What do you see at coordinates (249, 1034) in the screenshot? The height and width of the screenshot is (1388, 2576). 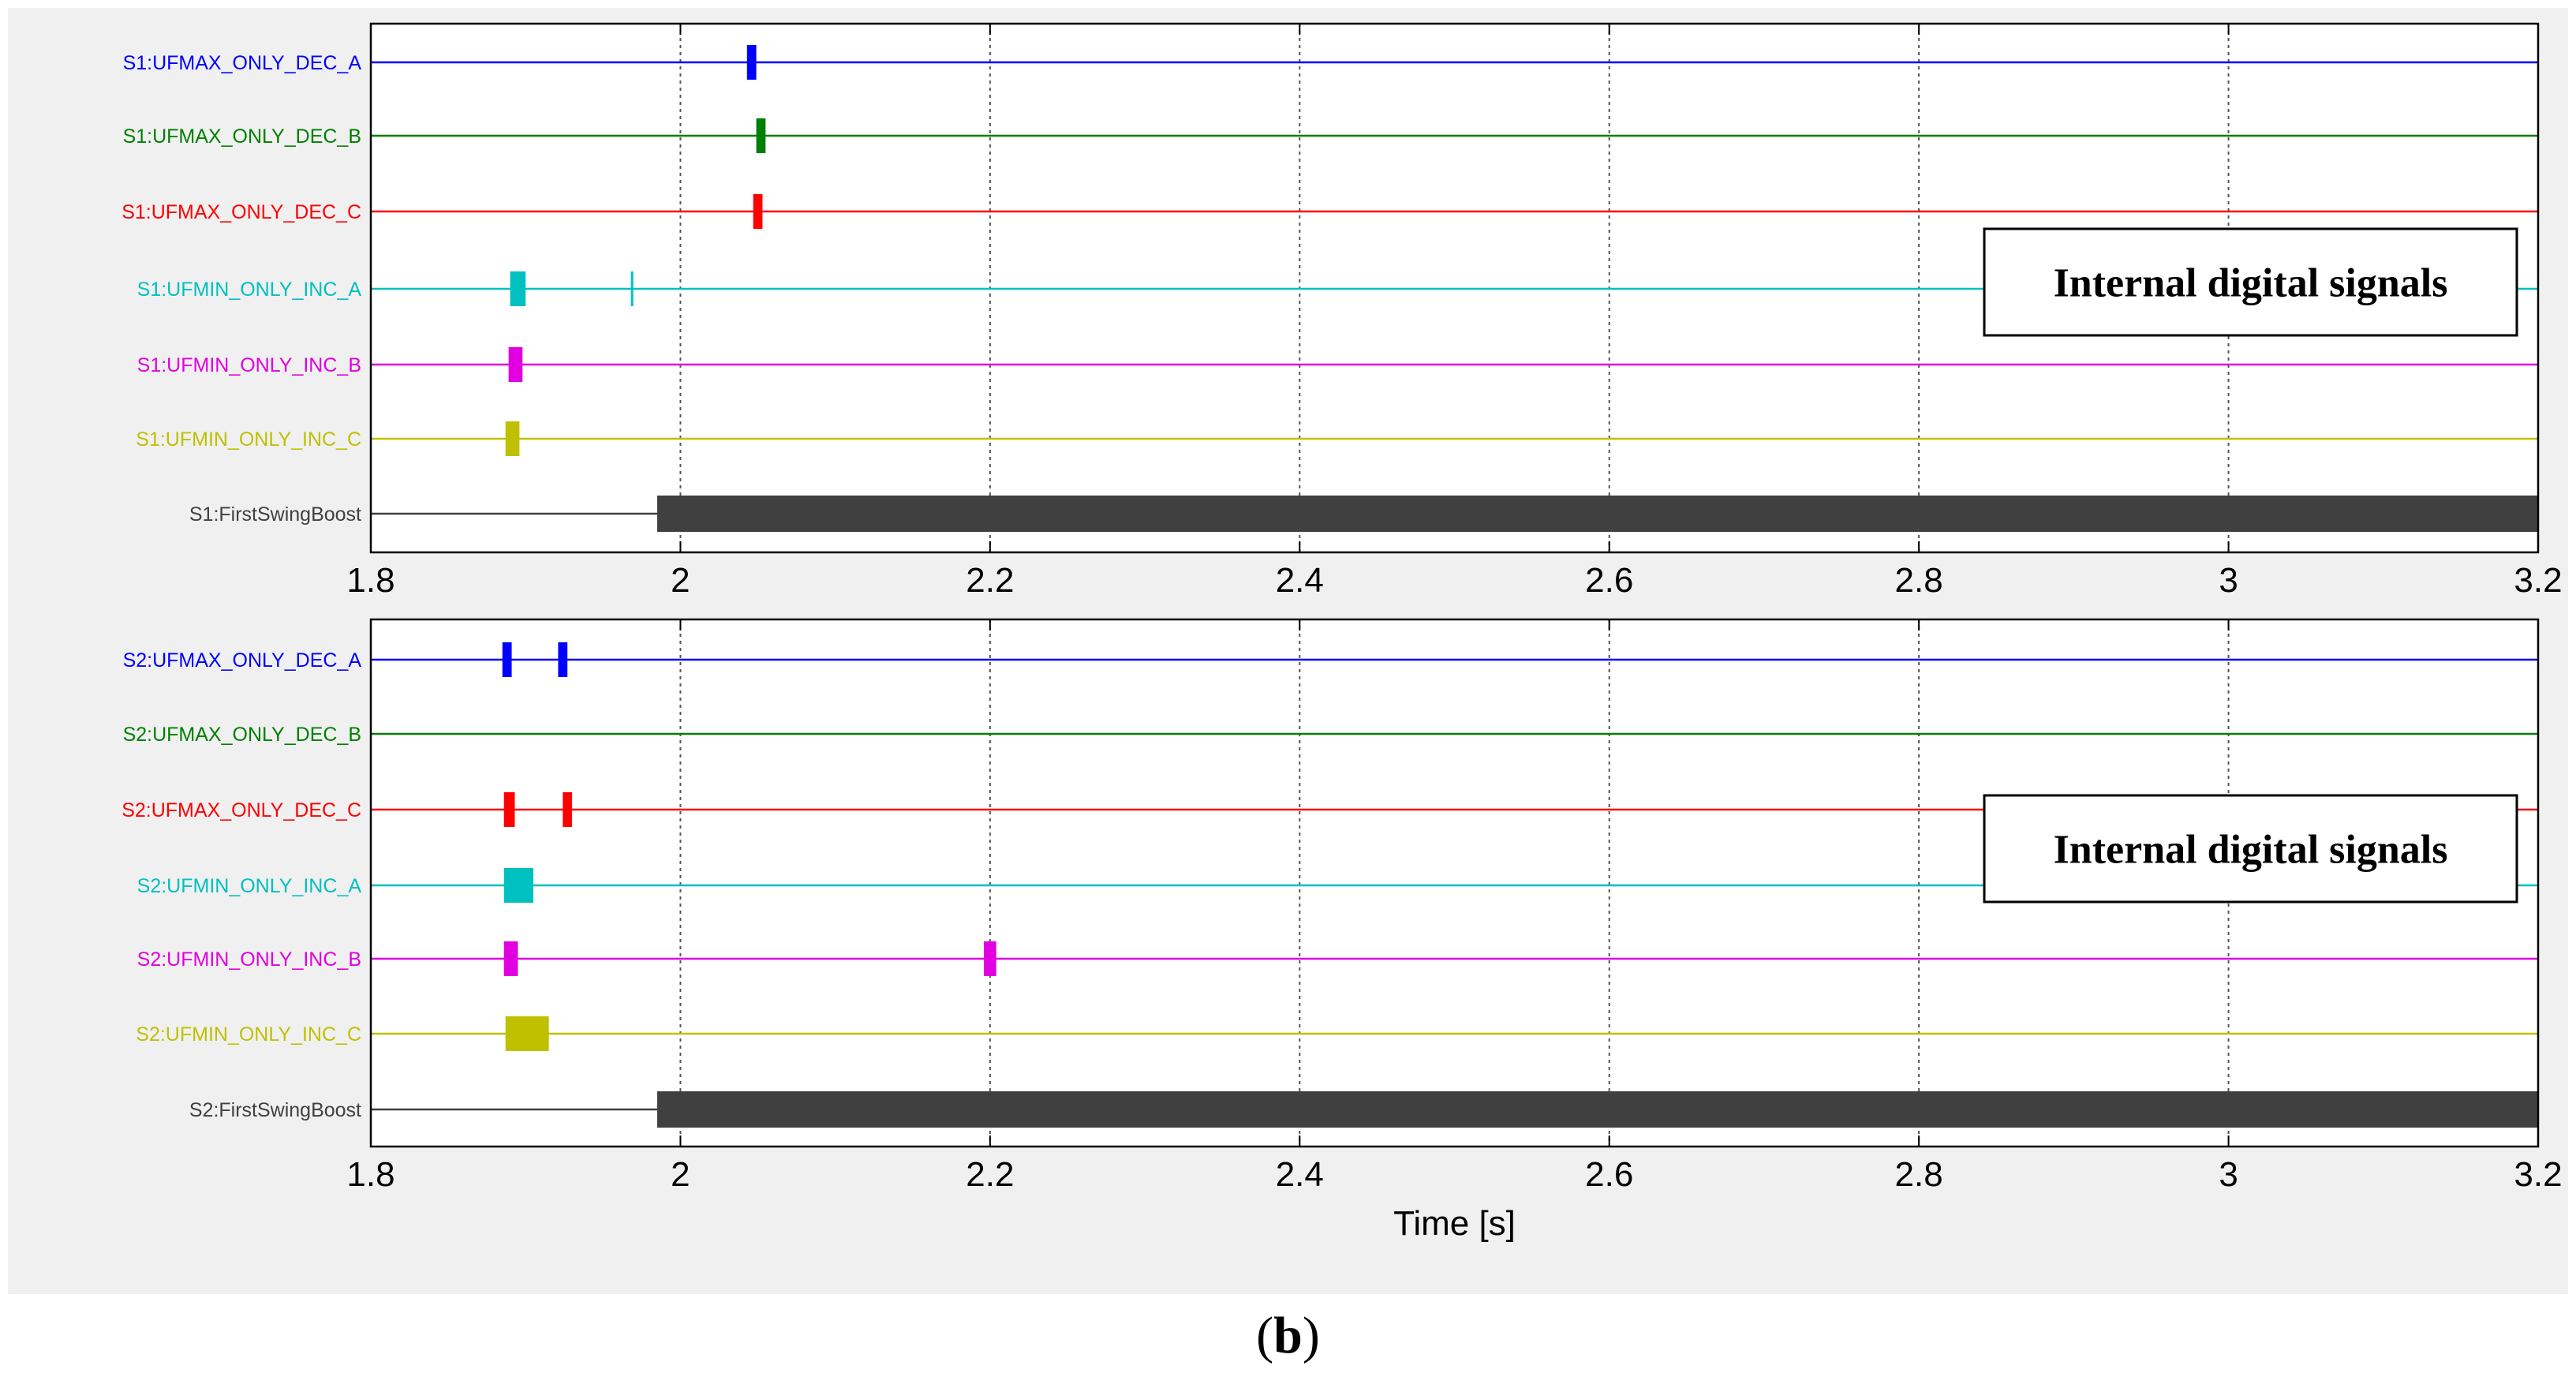 I see `signal-label: S2:UFMIN_ONLY_INC_C` at bounding box center [249, 1034].